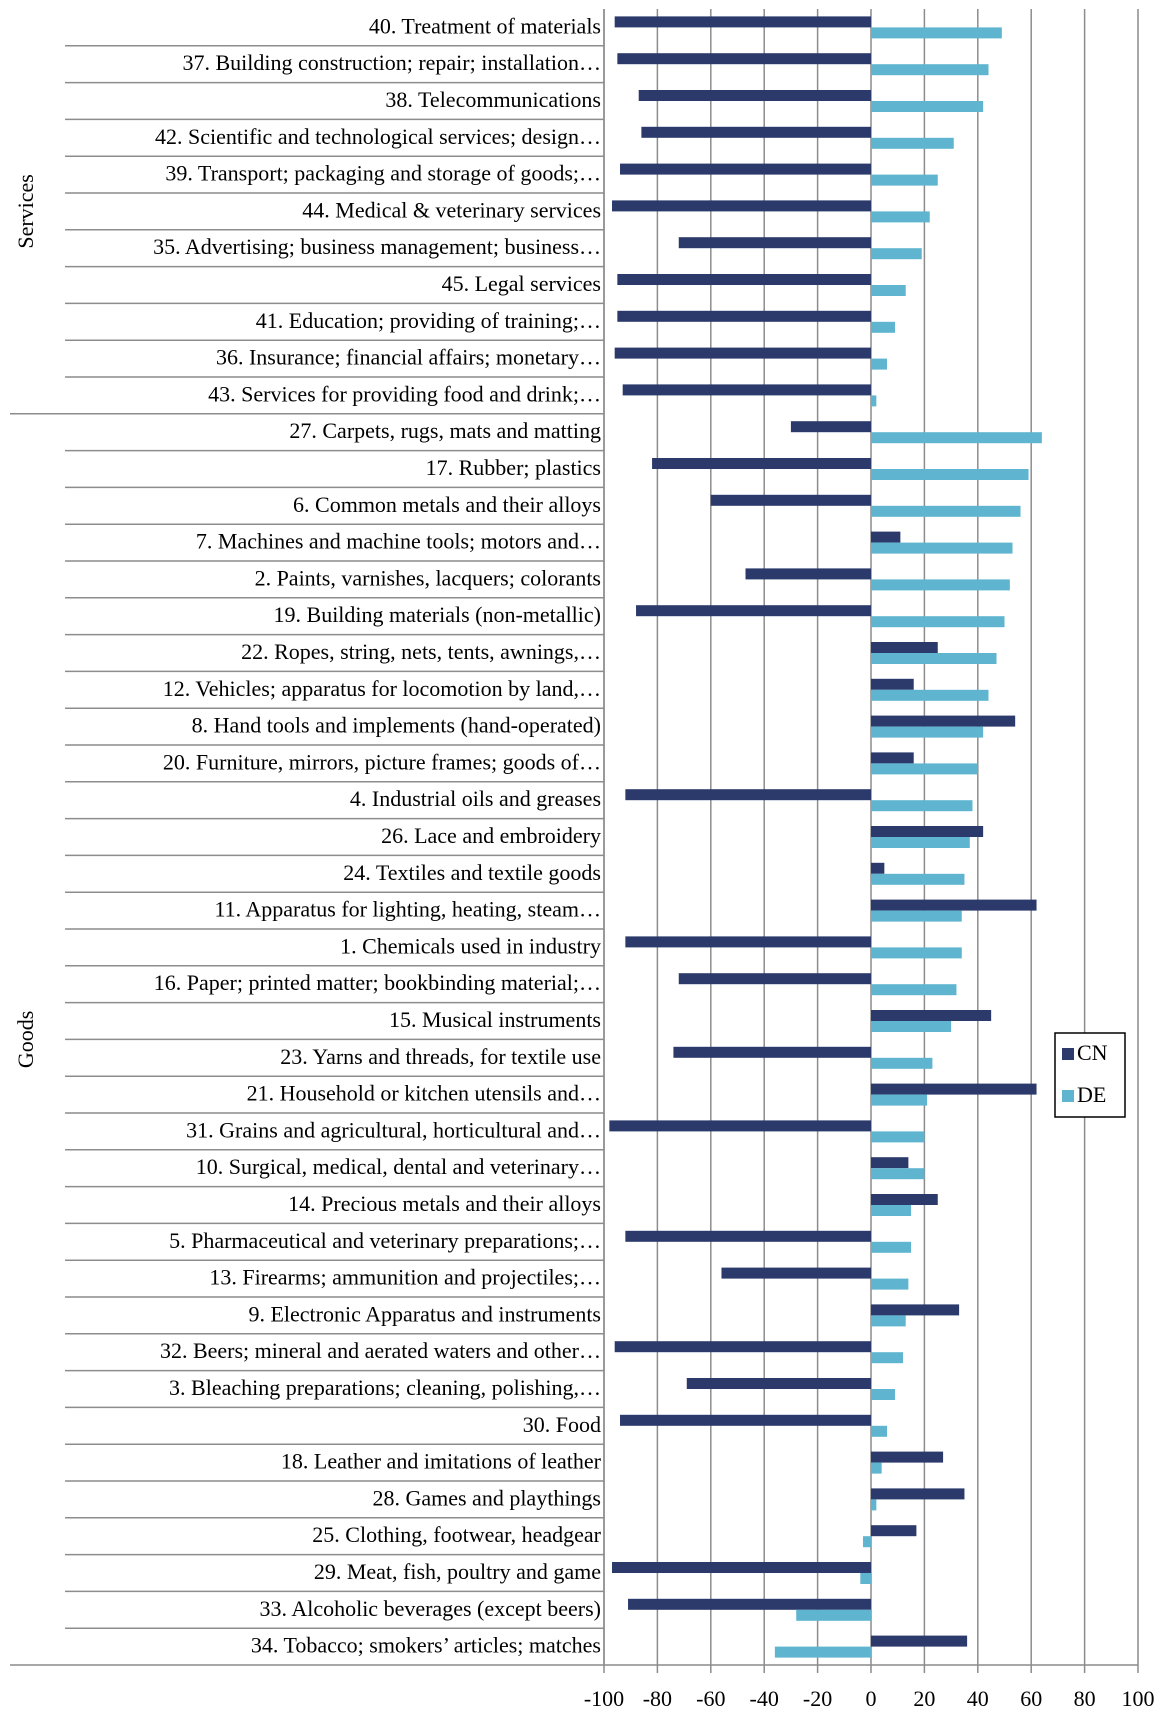 Image resolution: width=1171 pixels, height=1713 pixels. I want to click on category-label: 18. Leather and imitations of leather, so click(441, 1461).